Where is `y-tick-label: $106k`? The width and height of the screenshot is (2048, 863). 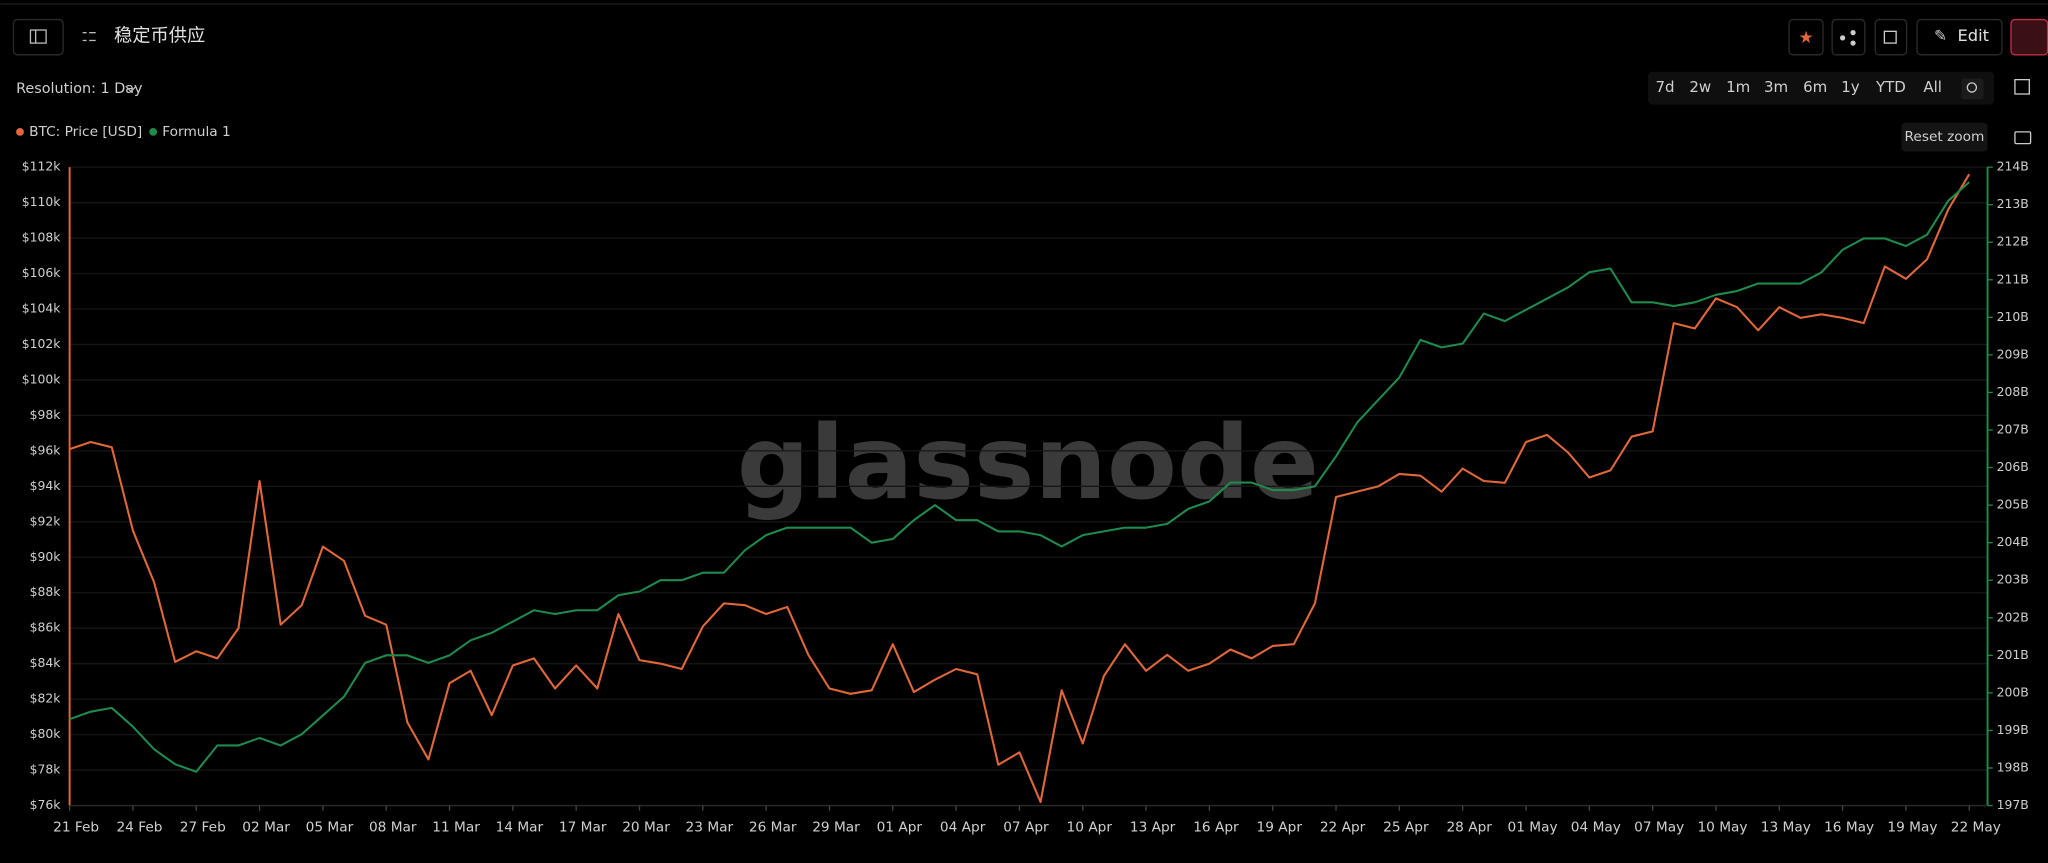
y-tick-label: $106k is located at coordinates (42, 272).